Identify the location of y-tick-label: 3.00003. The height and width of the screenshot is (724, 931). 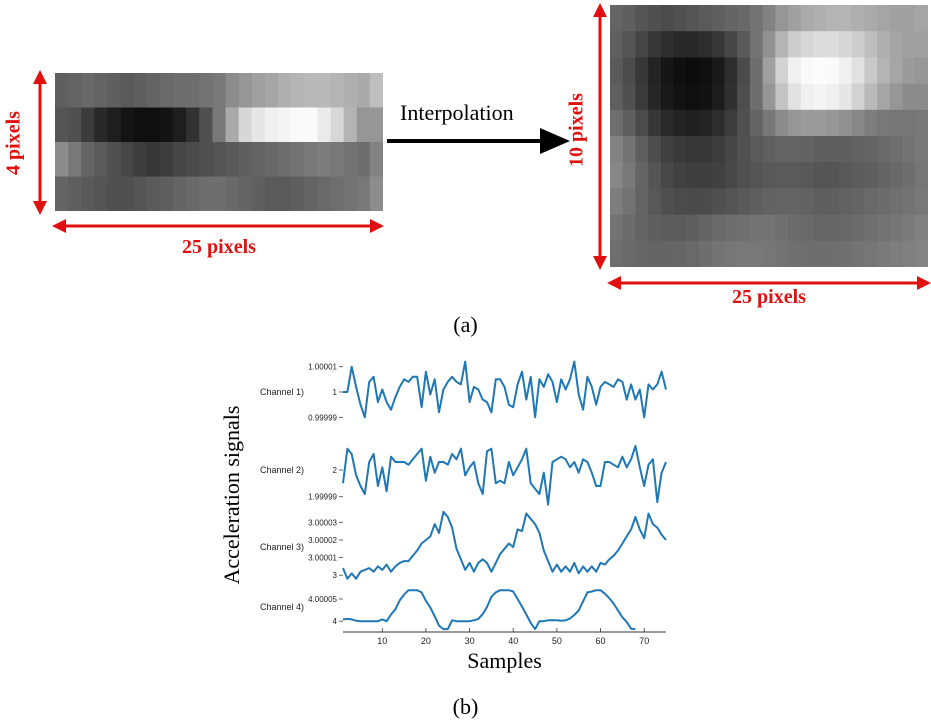
(322, 522).